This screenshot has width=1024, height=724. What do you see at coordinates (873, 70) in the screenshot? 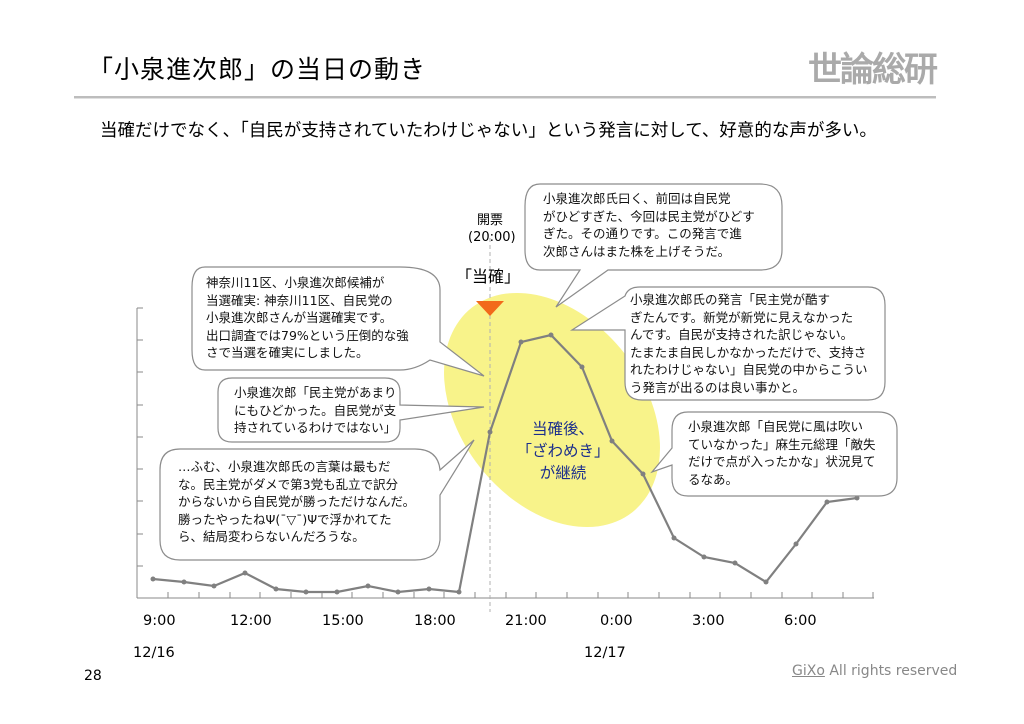
I see `logo: 世論総研` at bounding box center [873, 70].